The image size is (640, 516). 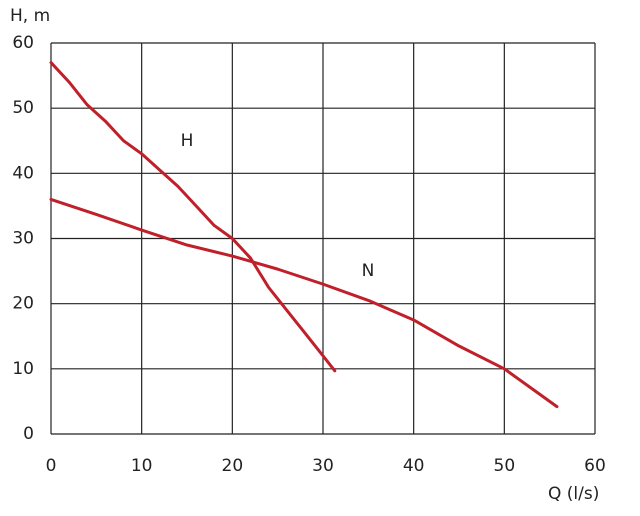 What do you see at coordinates (187, 141) in the screenshot?
I see `curve-label: H` at bounding box center [187, 141].